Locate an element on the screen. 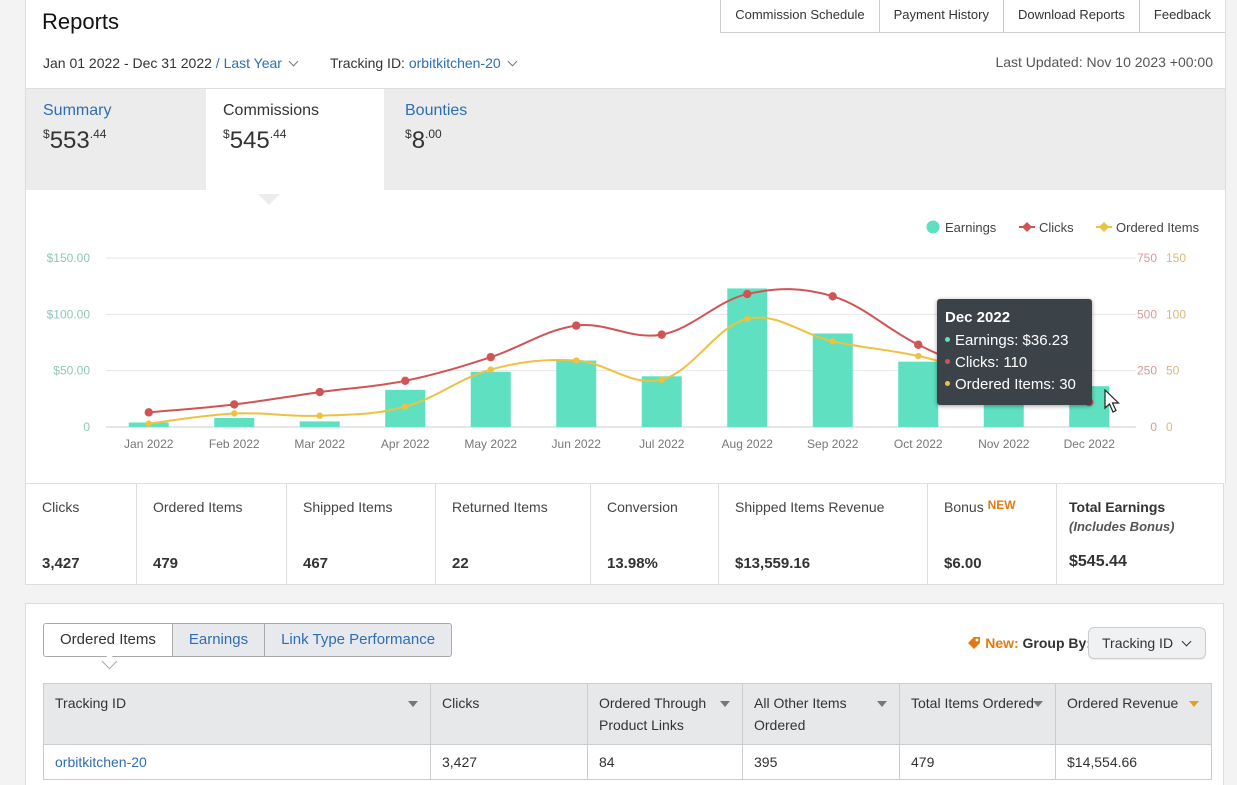 The height and width of the screenshot is (785, 1237). x-tick-label: Jun 2022 is located at coordinates (577, 444).